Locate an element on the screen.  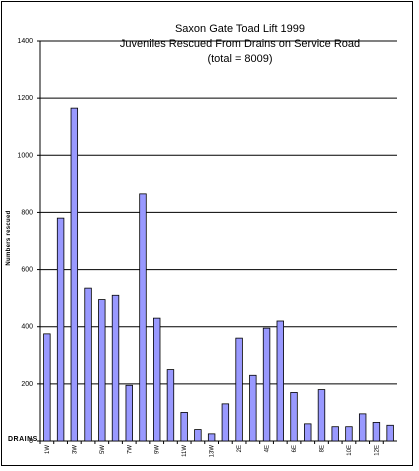
y-tick-label: 0 is located at coordinates (31, 441).